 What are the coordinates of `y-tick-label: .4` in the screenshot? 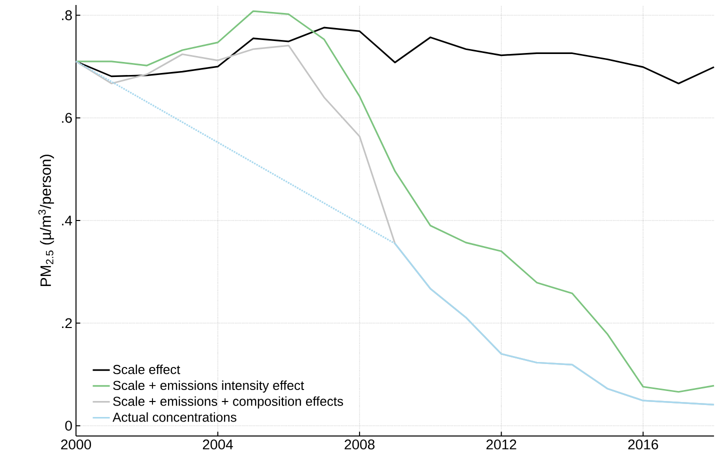 It's located at (67, 221).